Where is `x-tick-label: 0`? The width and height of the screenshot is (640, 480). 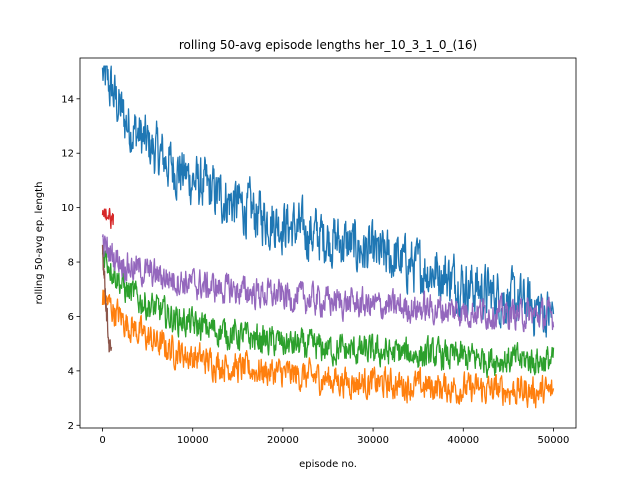 x-tick-label: 0 is located at coordinates (102, 440).